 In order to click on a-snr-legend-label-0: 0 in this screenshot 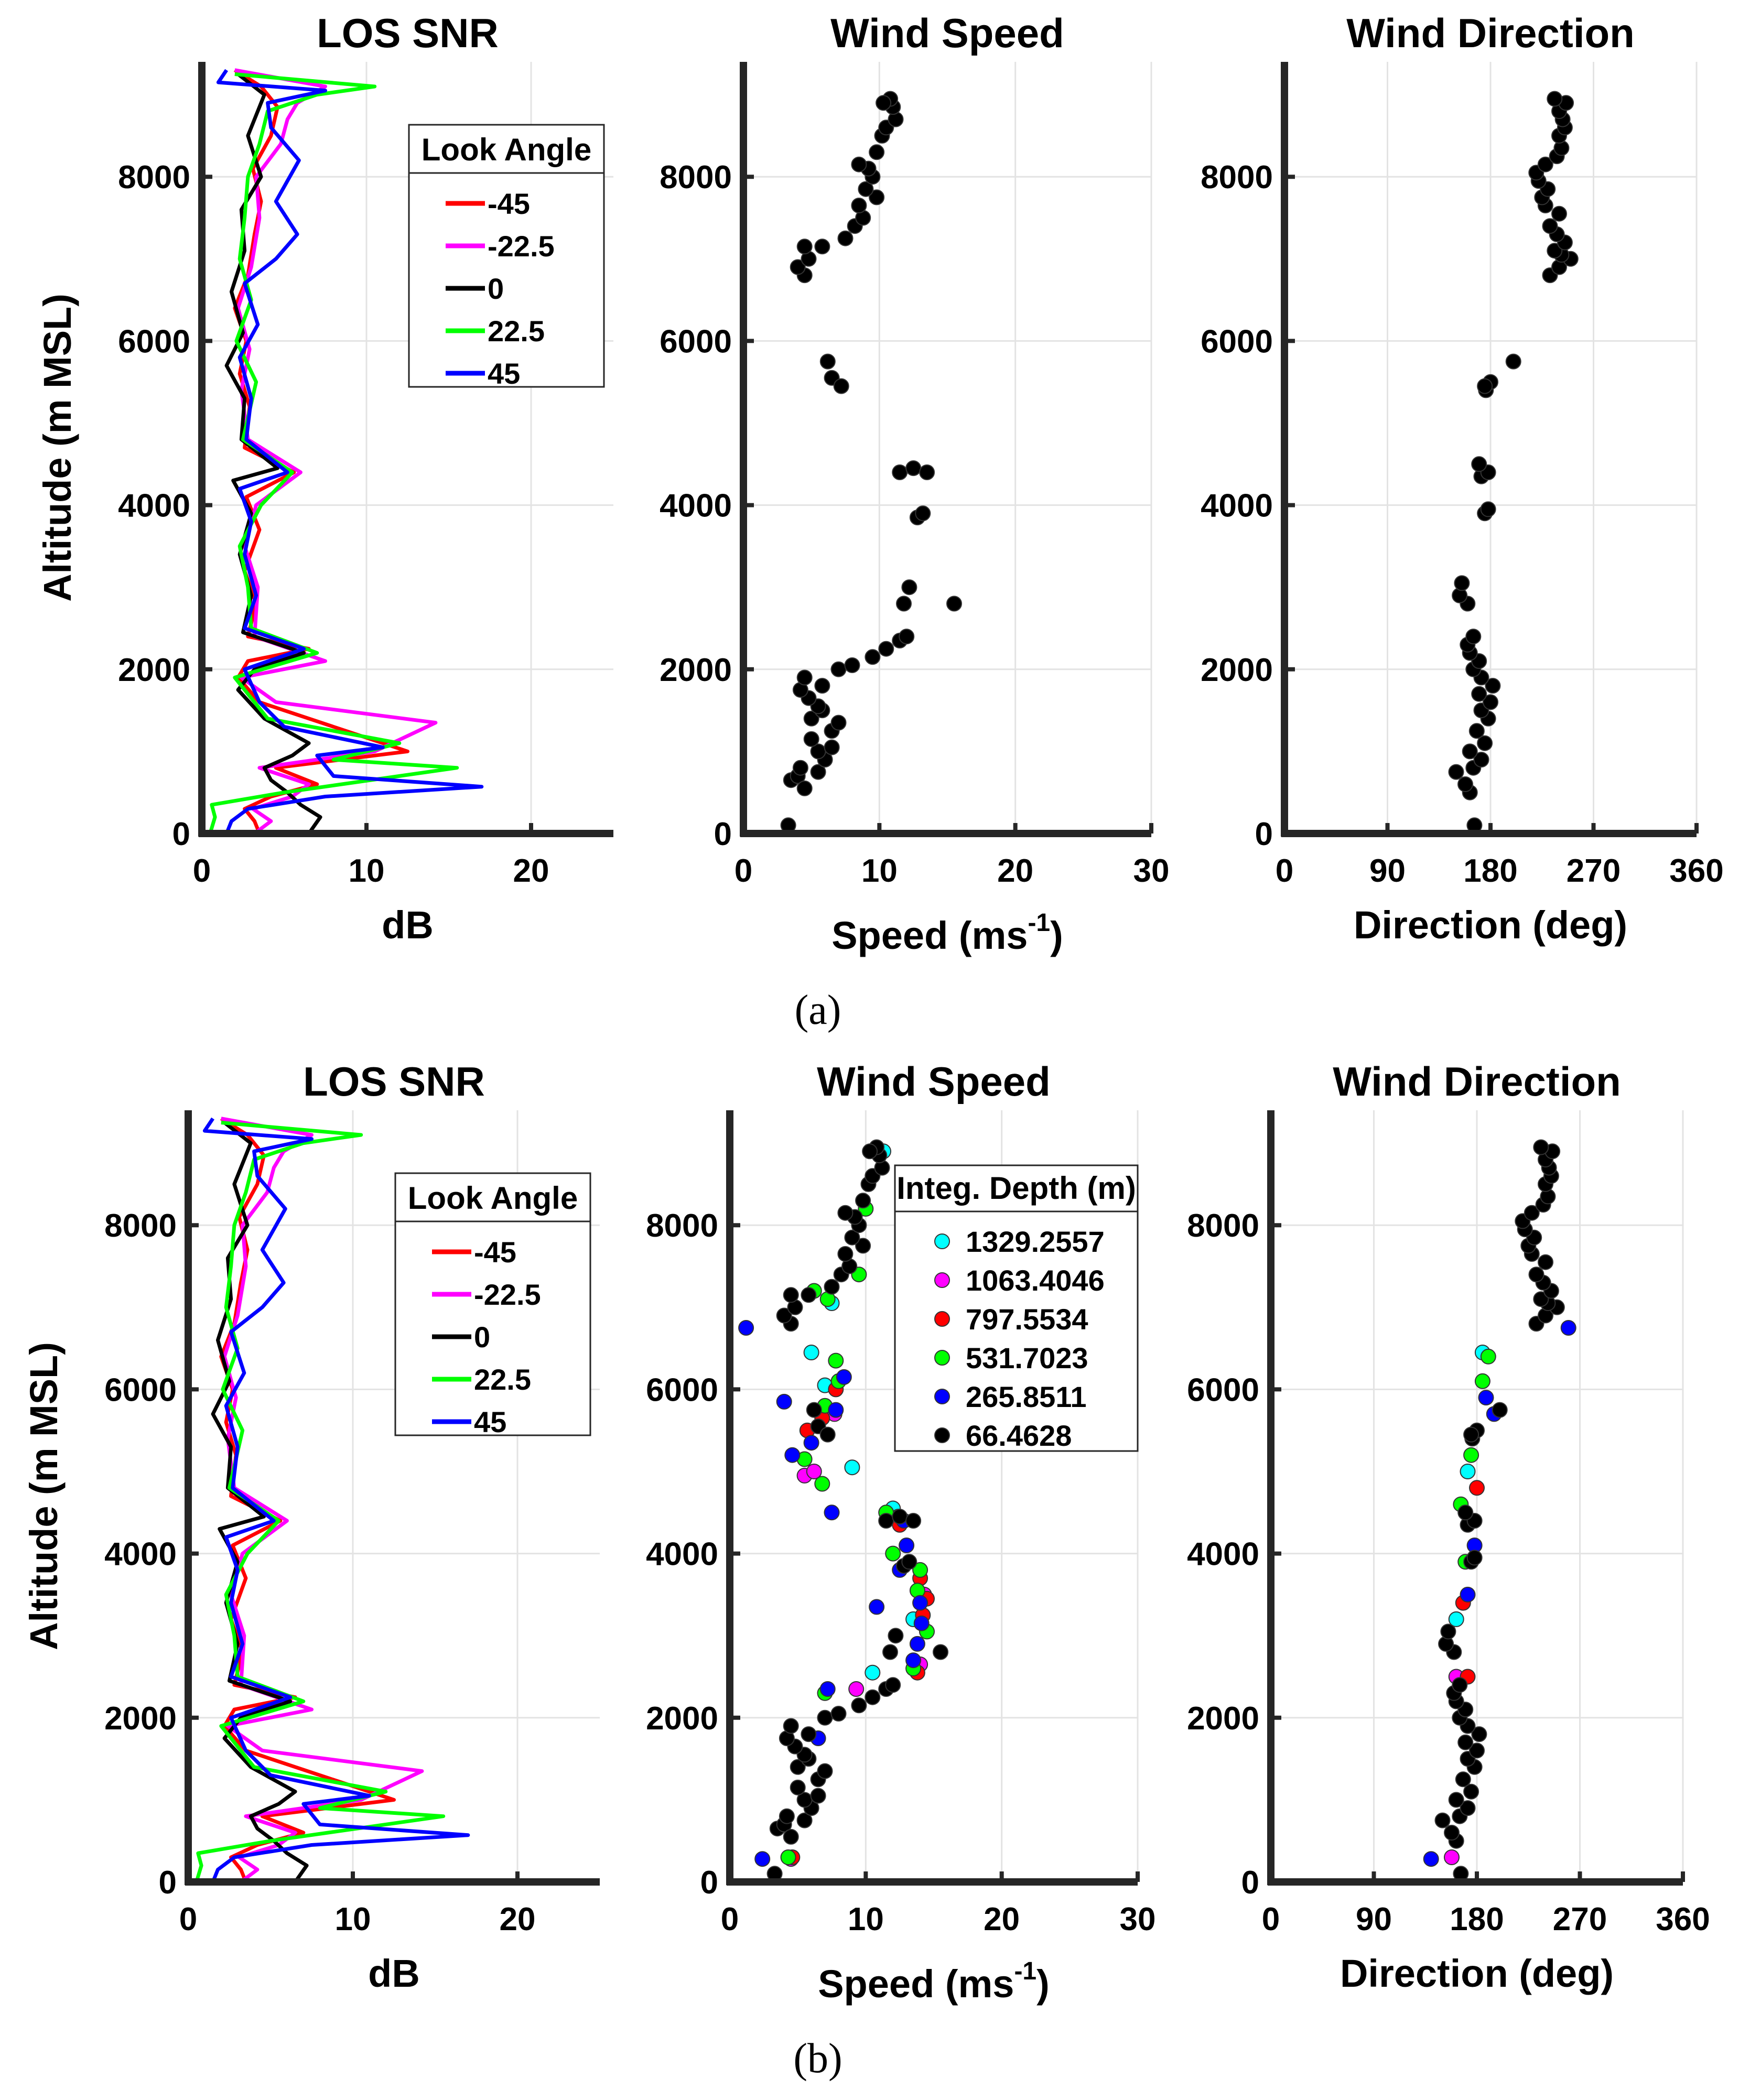, I will do `click(496, 288)`.